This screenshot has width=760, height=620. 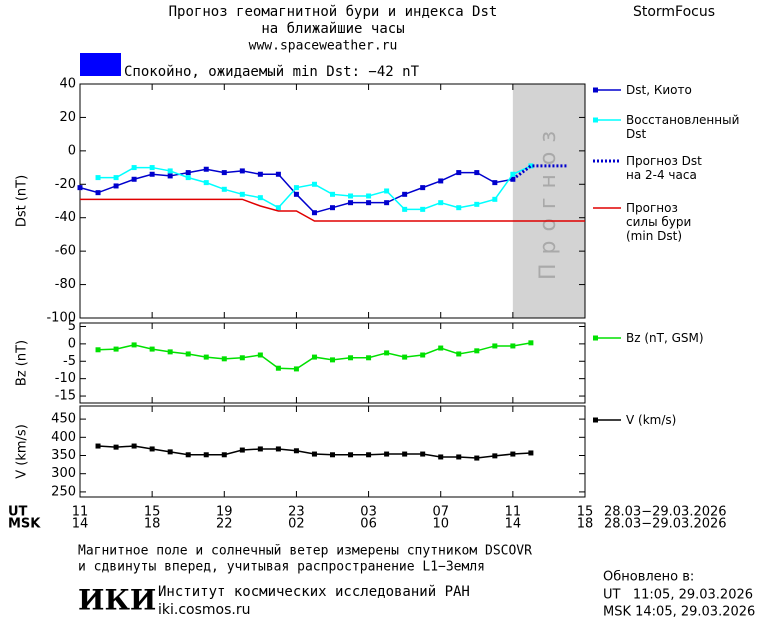 I want to click on y-tick-label: -80, so click(x=65, y=284).